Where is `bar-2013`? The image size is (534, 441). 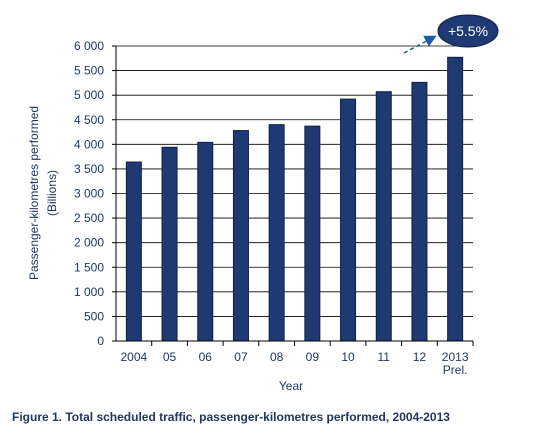 bar-2013 is located at coordinates (455, 199).